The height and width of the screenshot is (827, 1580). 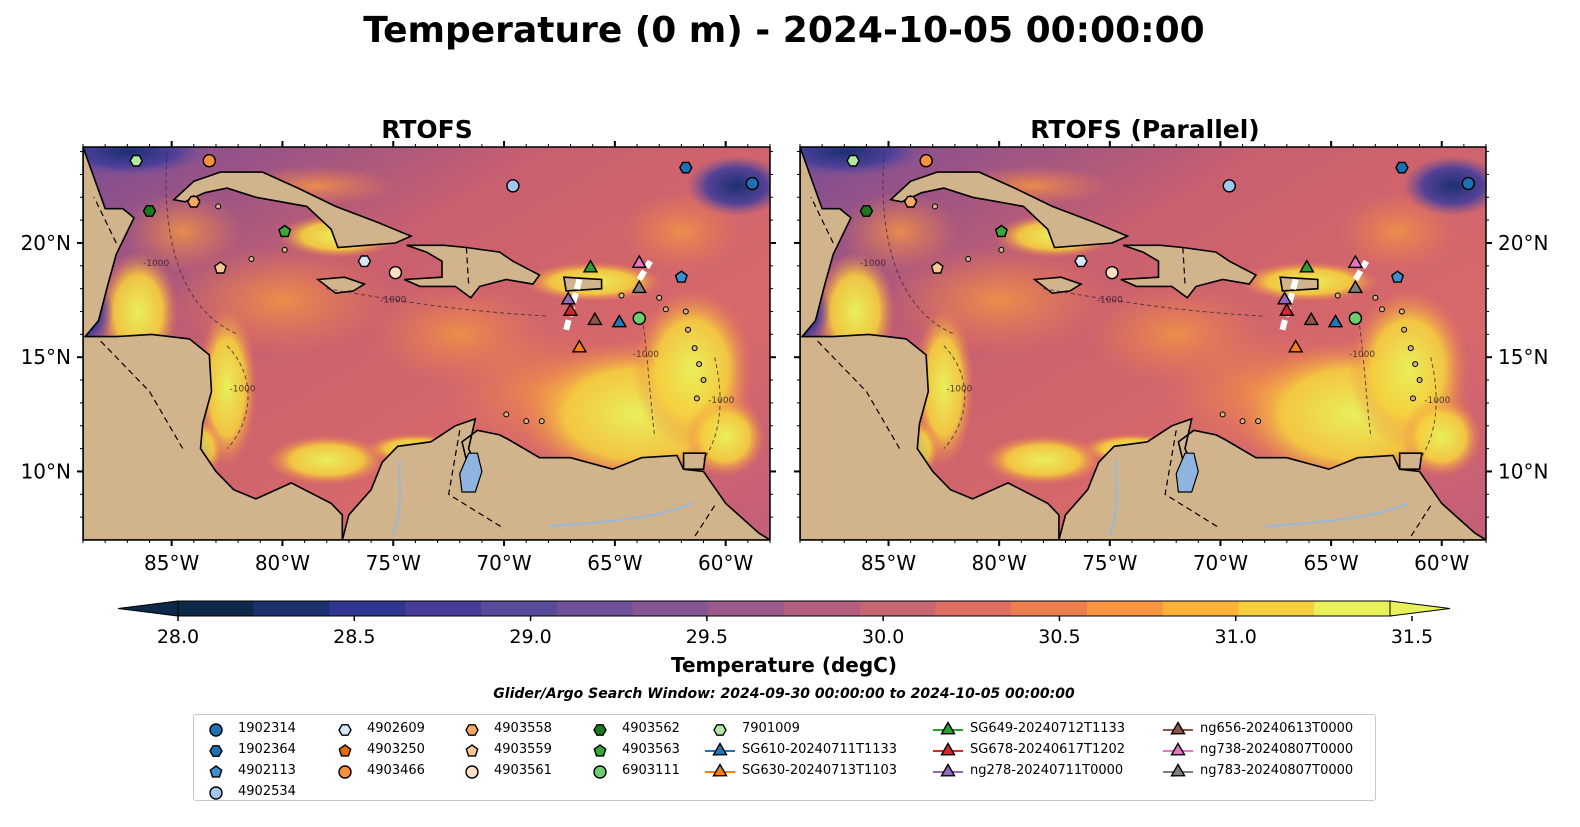 I want to click on colorbar-extend-max, so click(x=1420, y=608).